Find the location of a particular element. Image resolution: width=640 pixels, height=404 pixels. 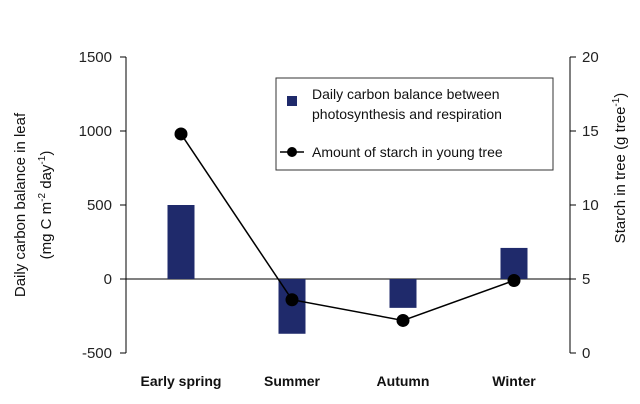

left-tick-label: -500 is located at coordinates (97, 353).